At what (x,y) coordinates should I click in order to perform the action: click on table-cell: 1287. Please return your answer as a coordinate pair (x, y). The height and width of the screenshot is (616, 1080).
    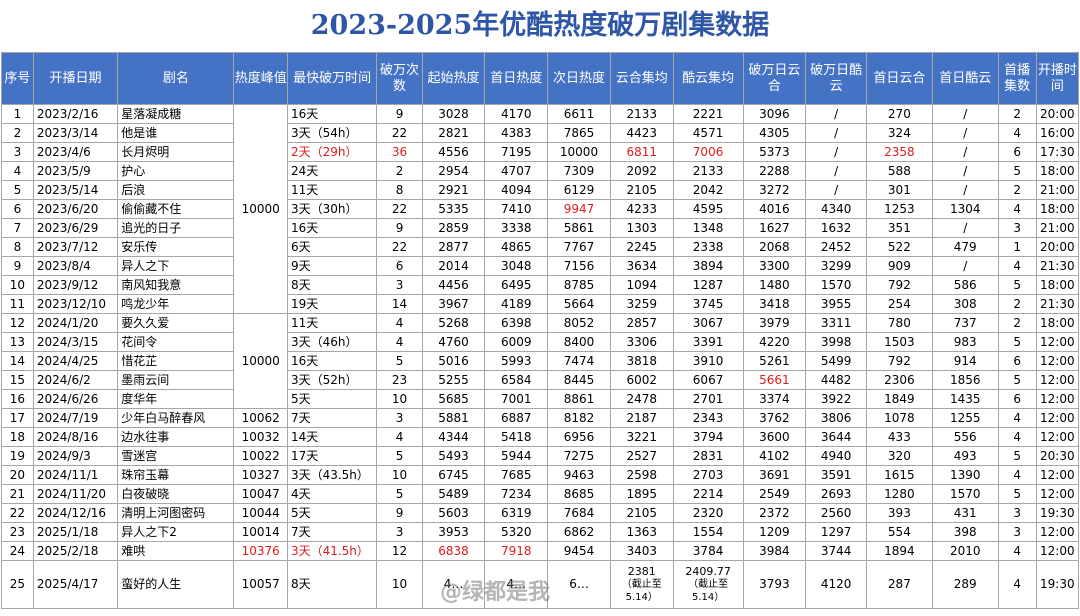
    Looking at the image, I should click on (708, 285).